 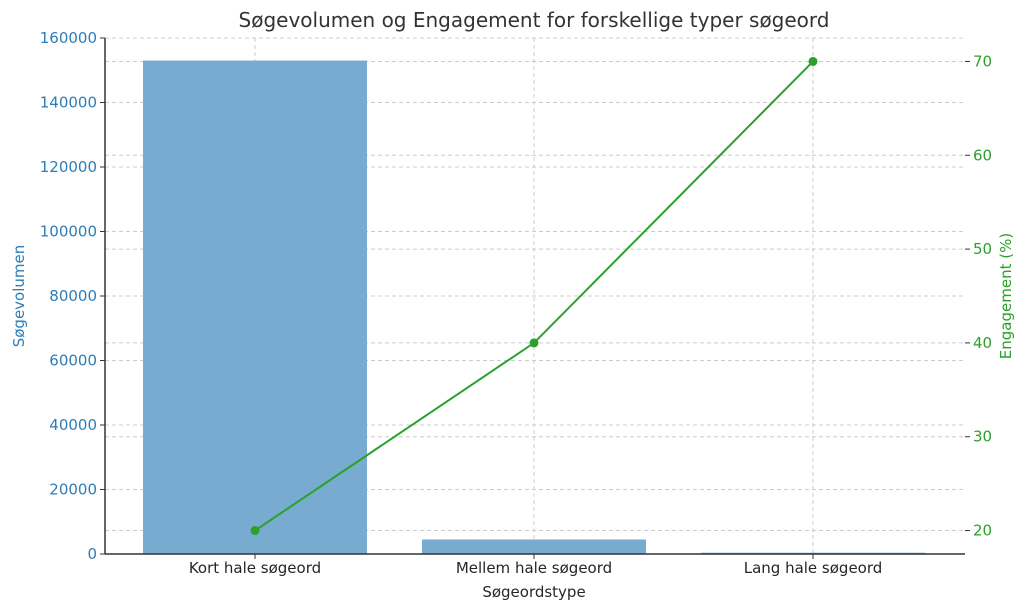 What do you see at coordinates (73, 490) in the screenshot?
I see `left-tick-label: 20000` at bounding box center [73, 490].